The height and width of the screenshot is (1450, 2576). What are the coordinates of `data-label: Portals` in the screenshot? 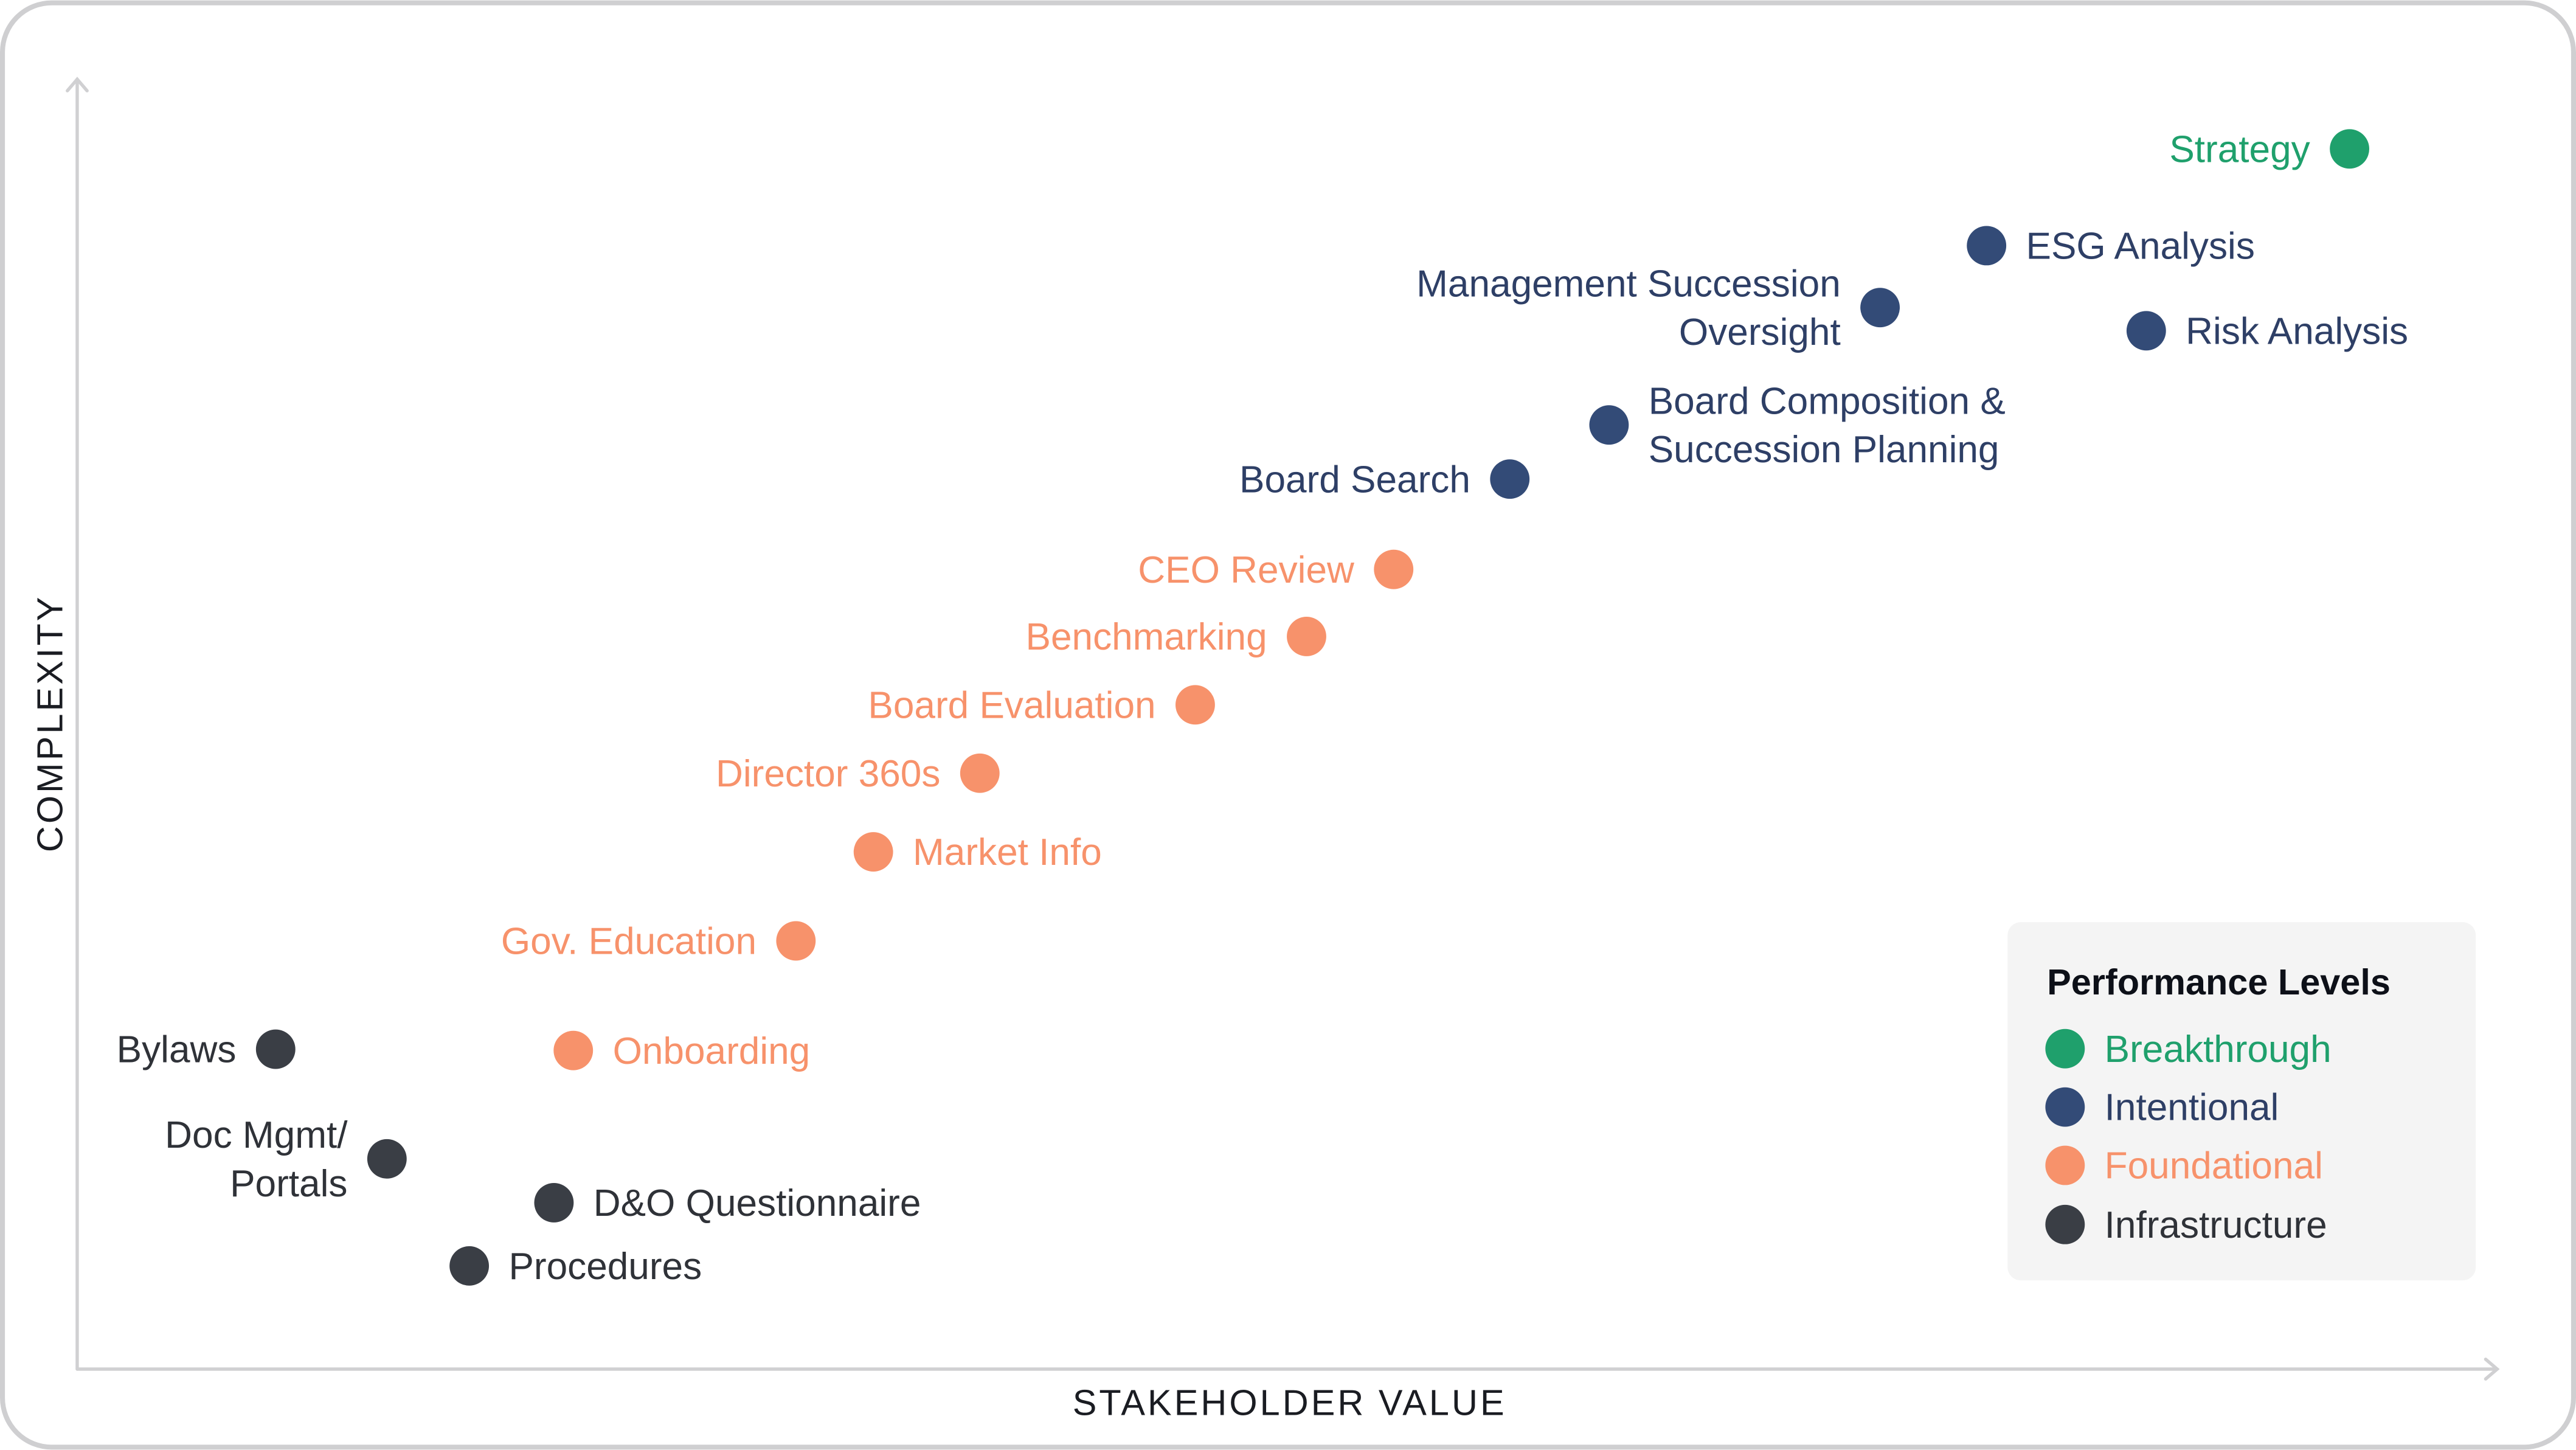 It's located at (288, 1184).